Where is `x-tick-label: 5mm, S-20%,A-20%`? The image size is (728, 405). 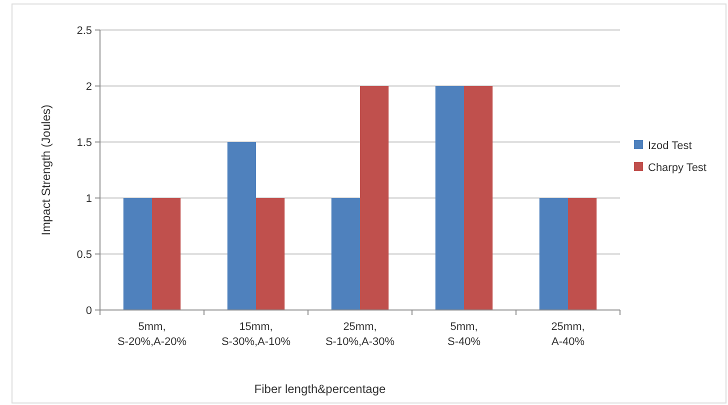
x-tick-label: 5mm, S-20%,A-20% is located at coordinates (152, 334).